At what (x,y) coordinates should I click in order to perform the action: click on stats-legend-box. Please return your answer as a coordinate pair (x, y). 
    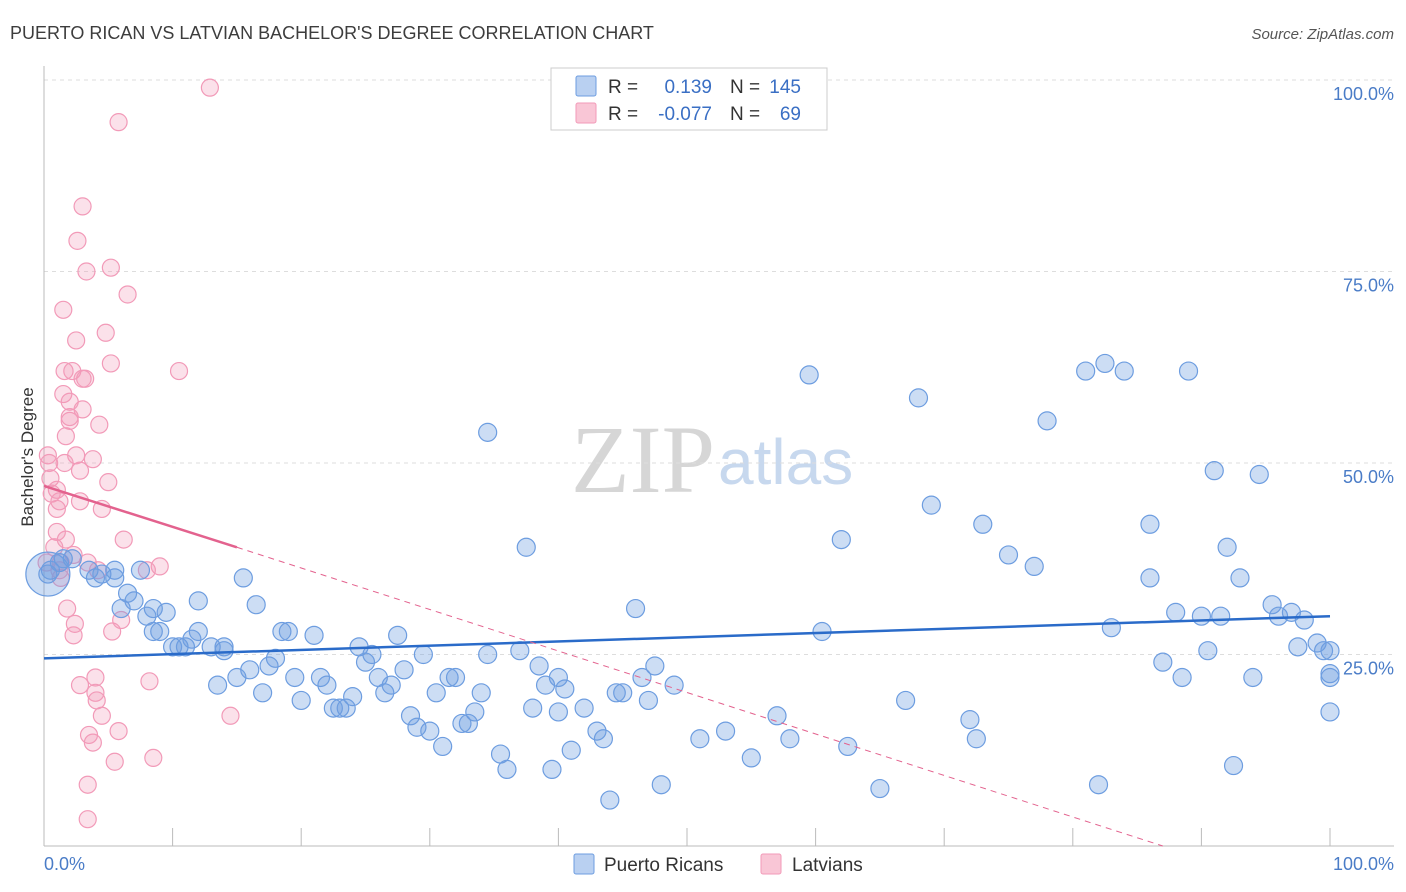
    Looking at the image, I should click on (689, 99).